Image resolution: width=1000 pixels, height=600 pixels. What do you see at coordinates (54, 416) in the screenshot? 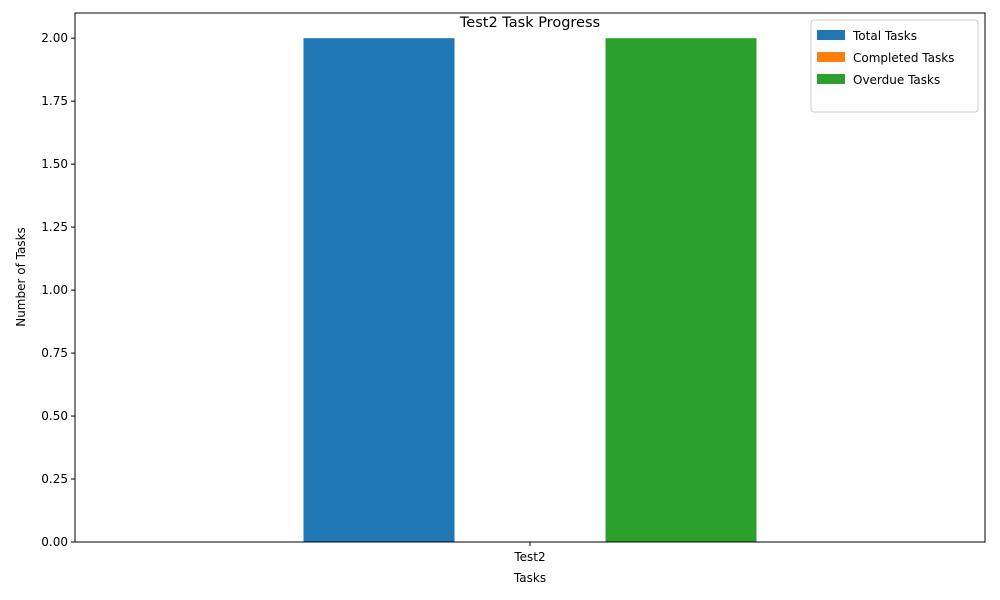
I see `y-tick-label: 0.50` at bounding box center [54, 416].